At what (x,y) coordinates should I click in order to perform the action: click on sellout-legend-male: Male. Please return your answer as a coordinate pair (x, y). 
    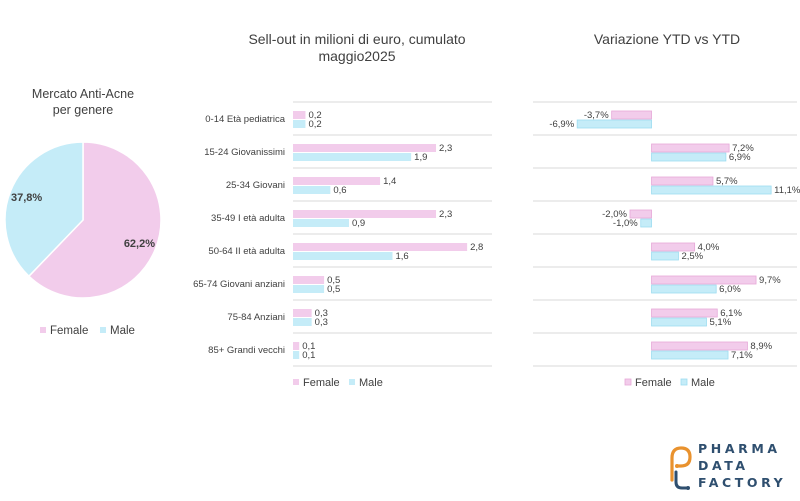
    Looking at the image, I should click on (371, 383).